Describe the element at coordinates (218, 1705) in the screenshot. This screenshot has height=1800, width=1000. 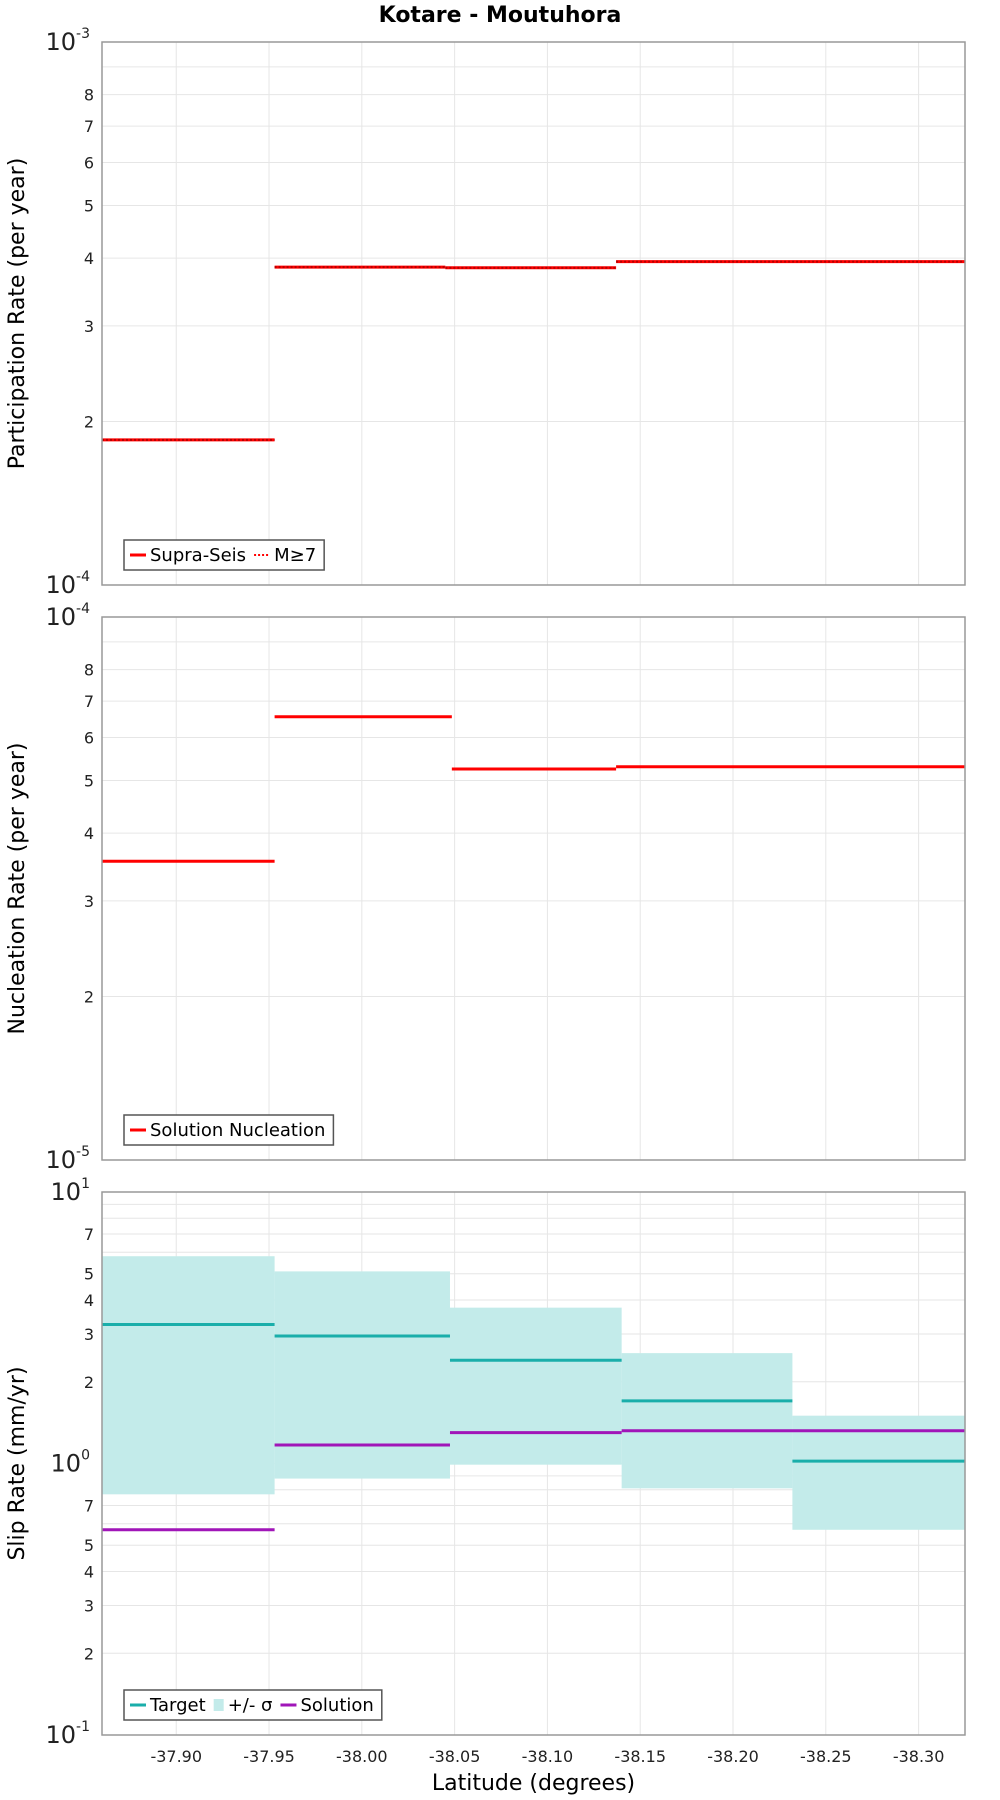
I see `legend-swatch` at that location.